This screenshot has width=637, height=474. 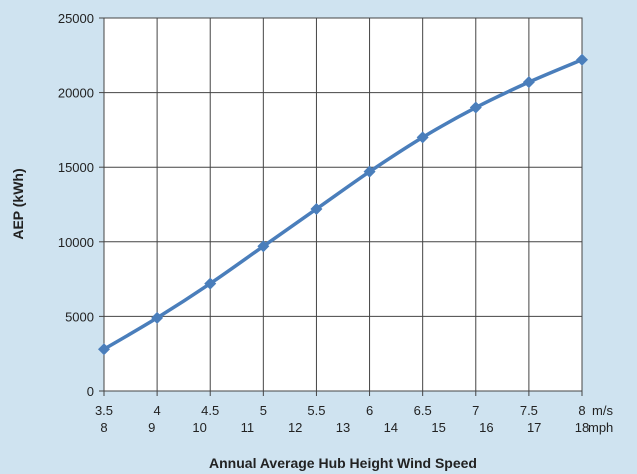 I want to click on y-tick-label: 5000, so click(x=79, y=316).